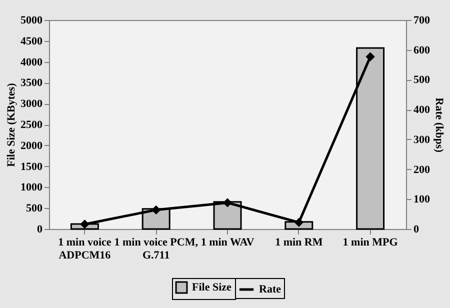 The height and width of the screenshot is (308, 450). Describe the element at coordinates (370, 242) in the screenshot. I see `x-tick-label: 1 min MPG` at that location.